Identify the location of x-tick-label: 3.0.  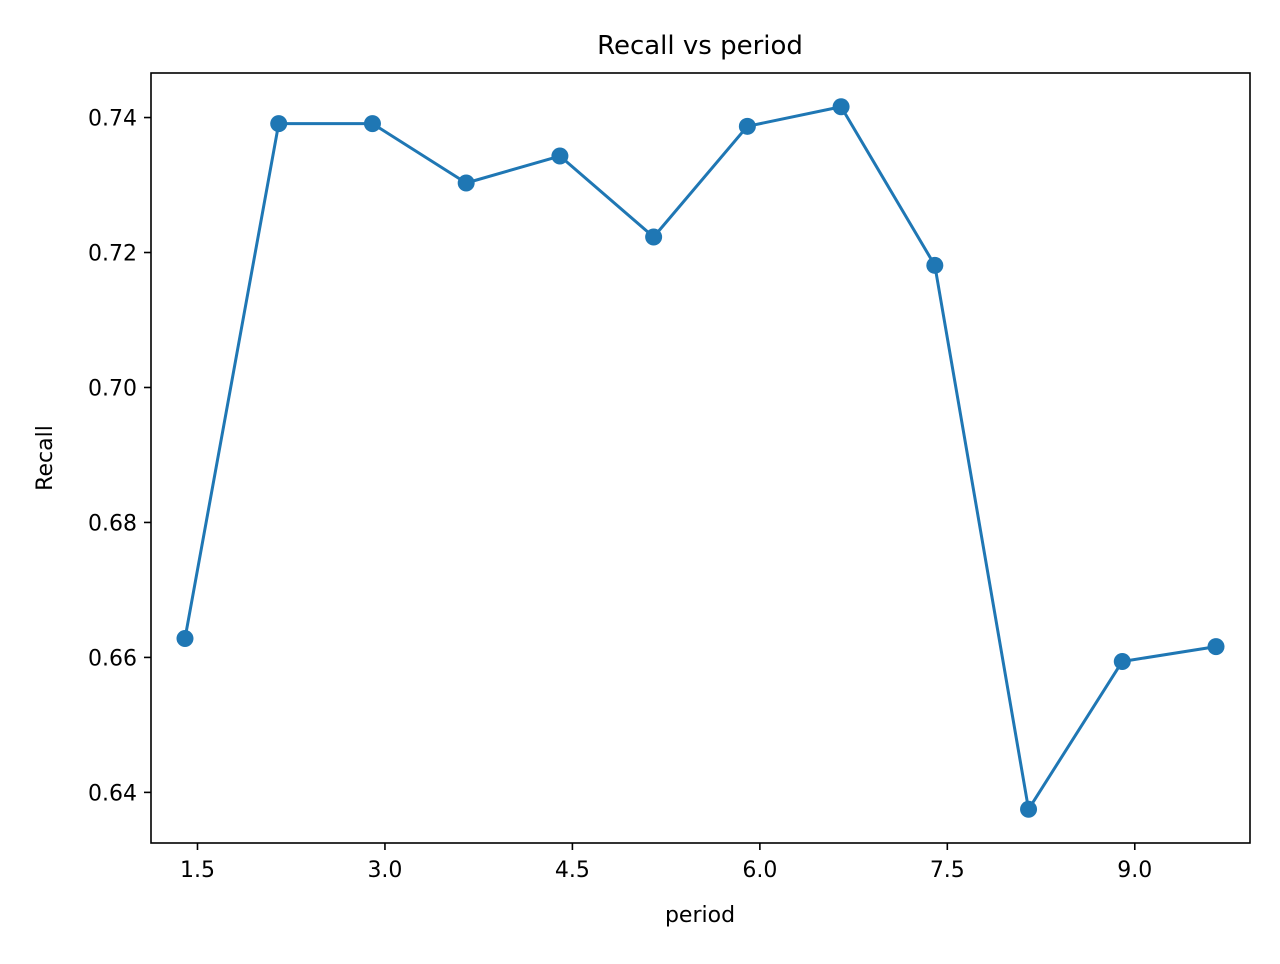
(384, 870).